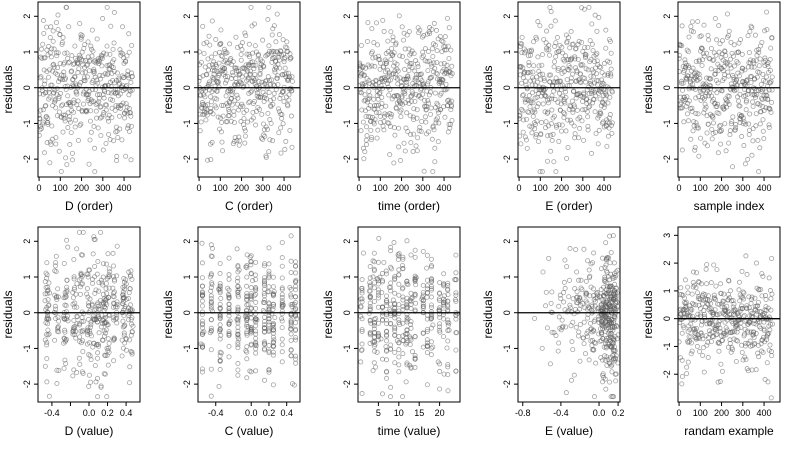 The height and width of the screenshot is (450, 800). What do you see at coordinates (220, 188) in the screenshot?
I see `x-tick-label: 100` at bounding box center [220, 188].